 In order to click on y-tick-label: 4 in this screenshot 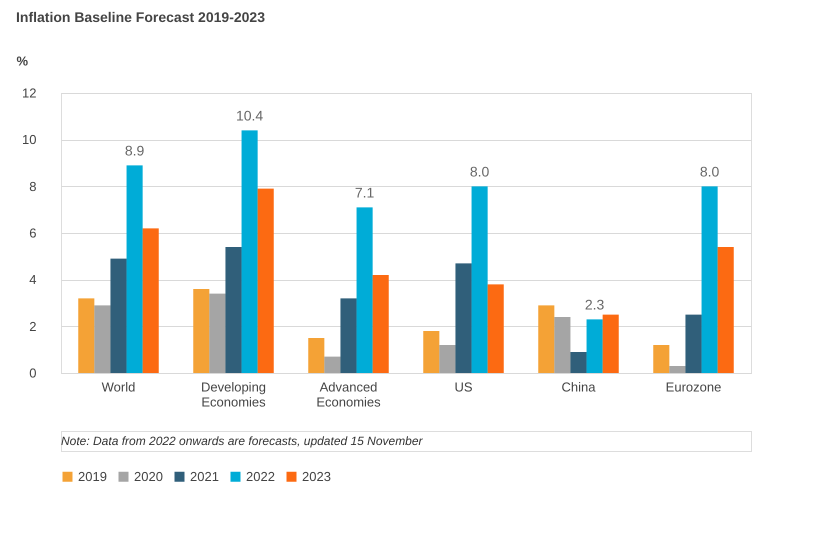, I will do `click(32, 280)`.